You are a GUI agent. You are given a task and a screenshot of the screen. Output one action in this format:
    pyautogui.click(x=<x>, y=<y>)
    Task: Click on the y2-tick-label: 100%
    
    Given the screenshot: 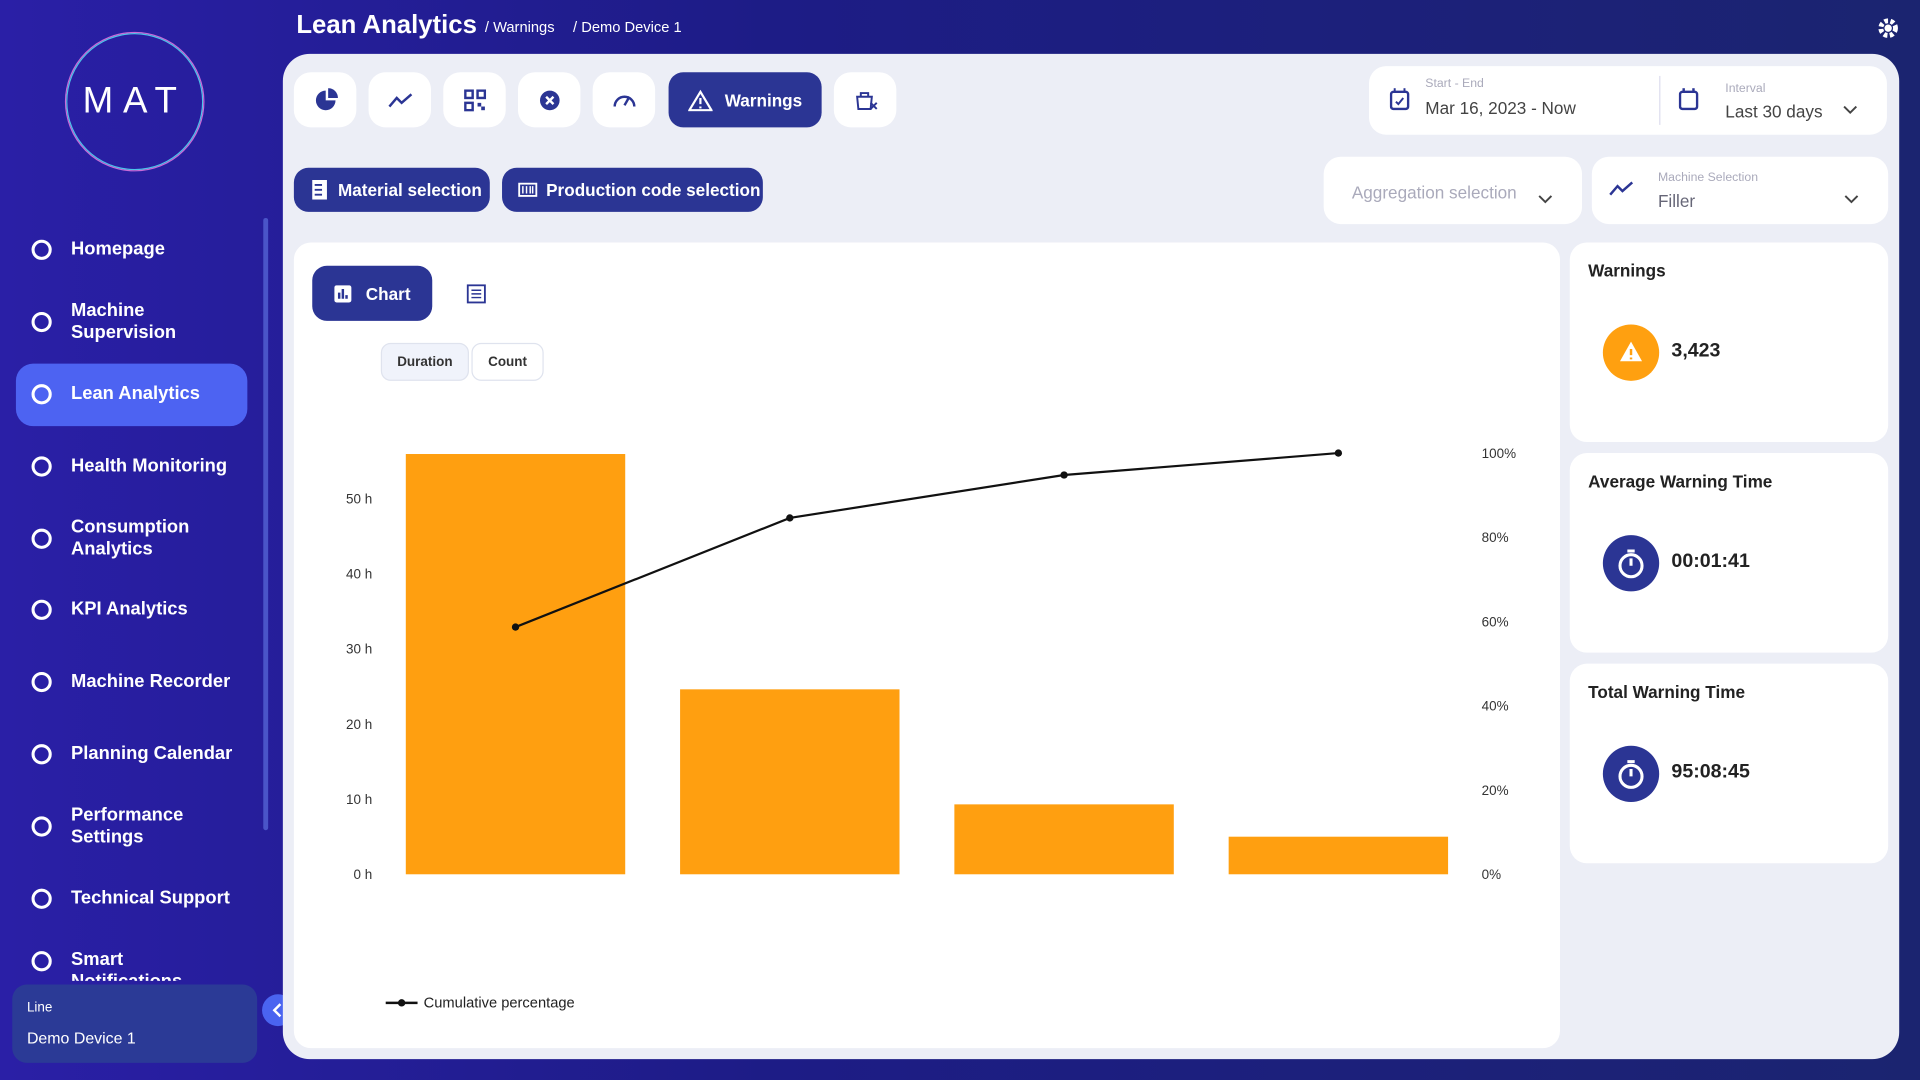 What is the action you would take?
    pyautogui.click(x=1499, y=453)
    